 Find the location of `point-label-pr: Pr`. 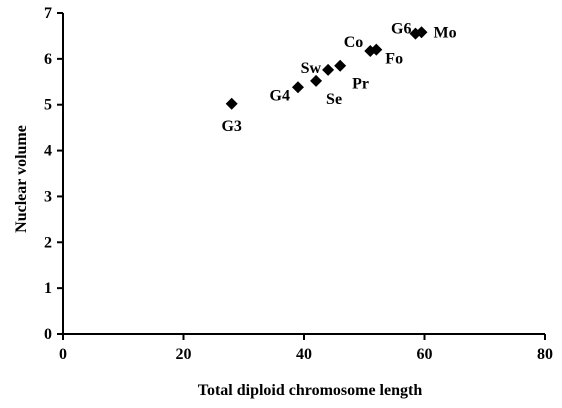

point-label-pr: Pr is located at coordinates (360, 84).